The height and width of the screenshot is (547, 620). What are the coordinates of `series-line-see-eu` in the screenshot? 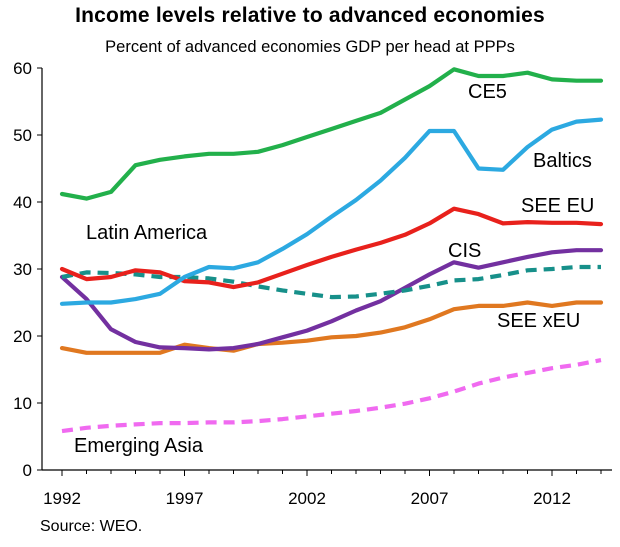 It's located at (331, 248).